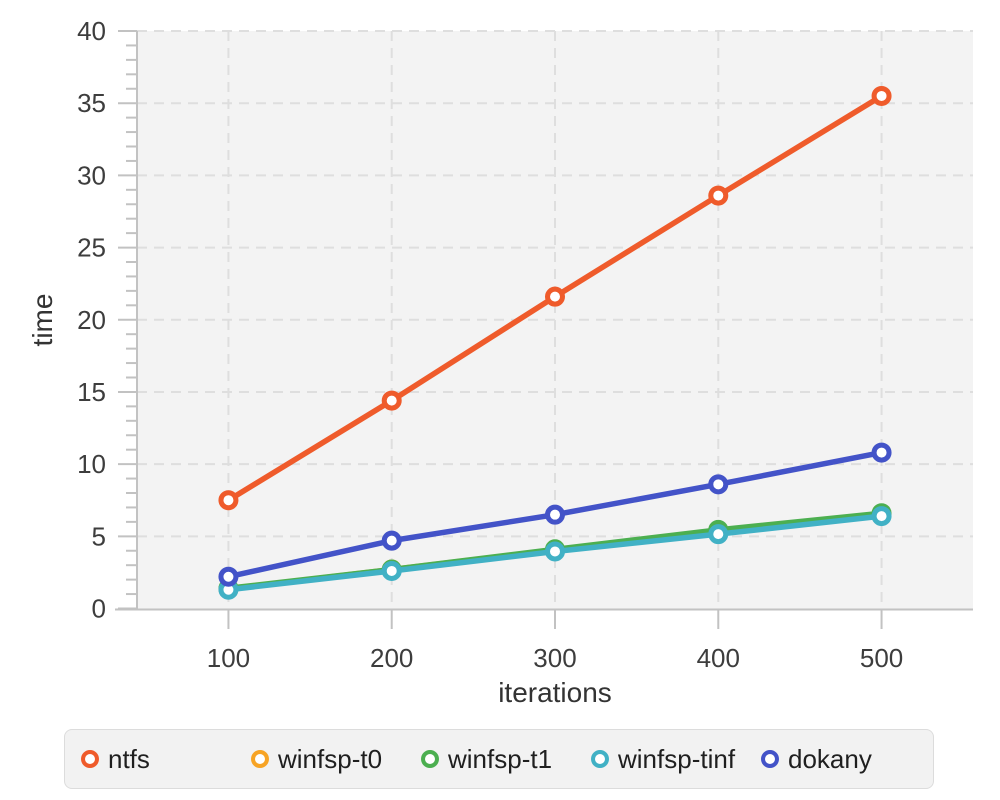 This screenshot has height=800, width=1000. What do you see at coordinates (91, 320) in the screenshot?
I see `y-axis-tick-label: 20` at bounding box center [91, 320].